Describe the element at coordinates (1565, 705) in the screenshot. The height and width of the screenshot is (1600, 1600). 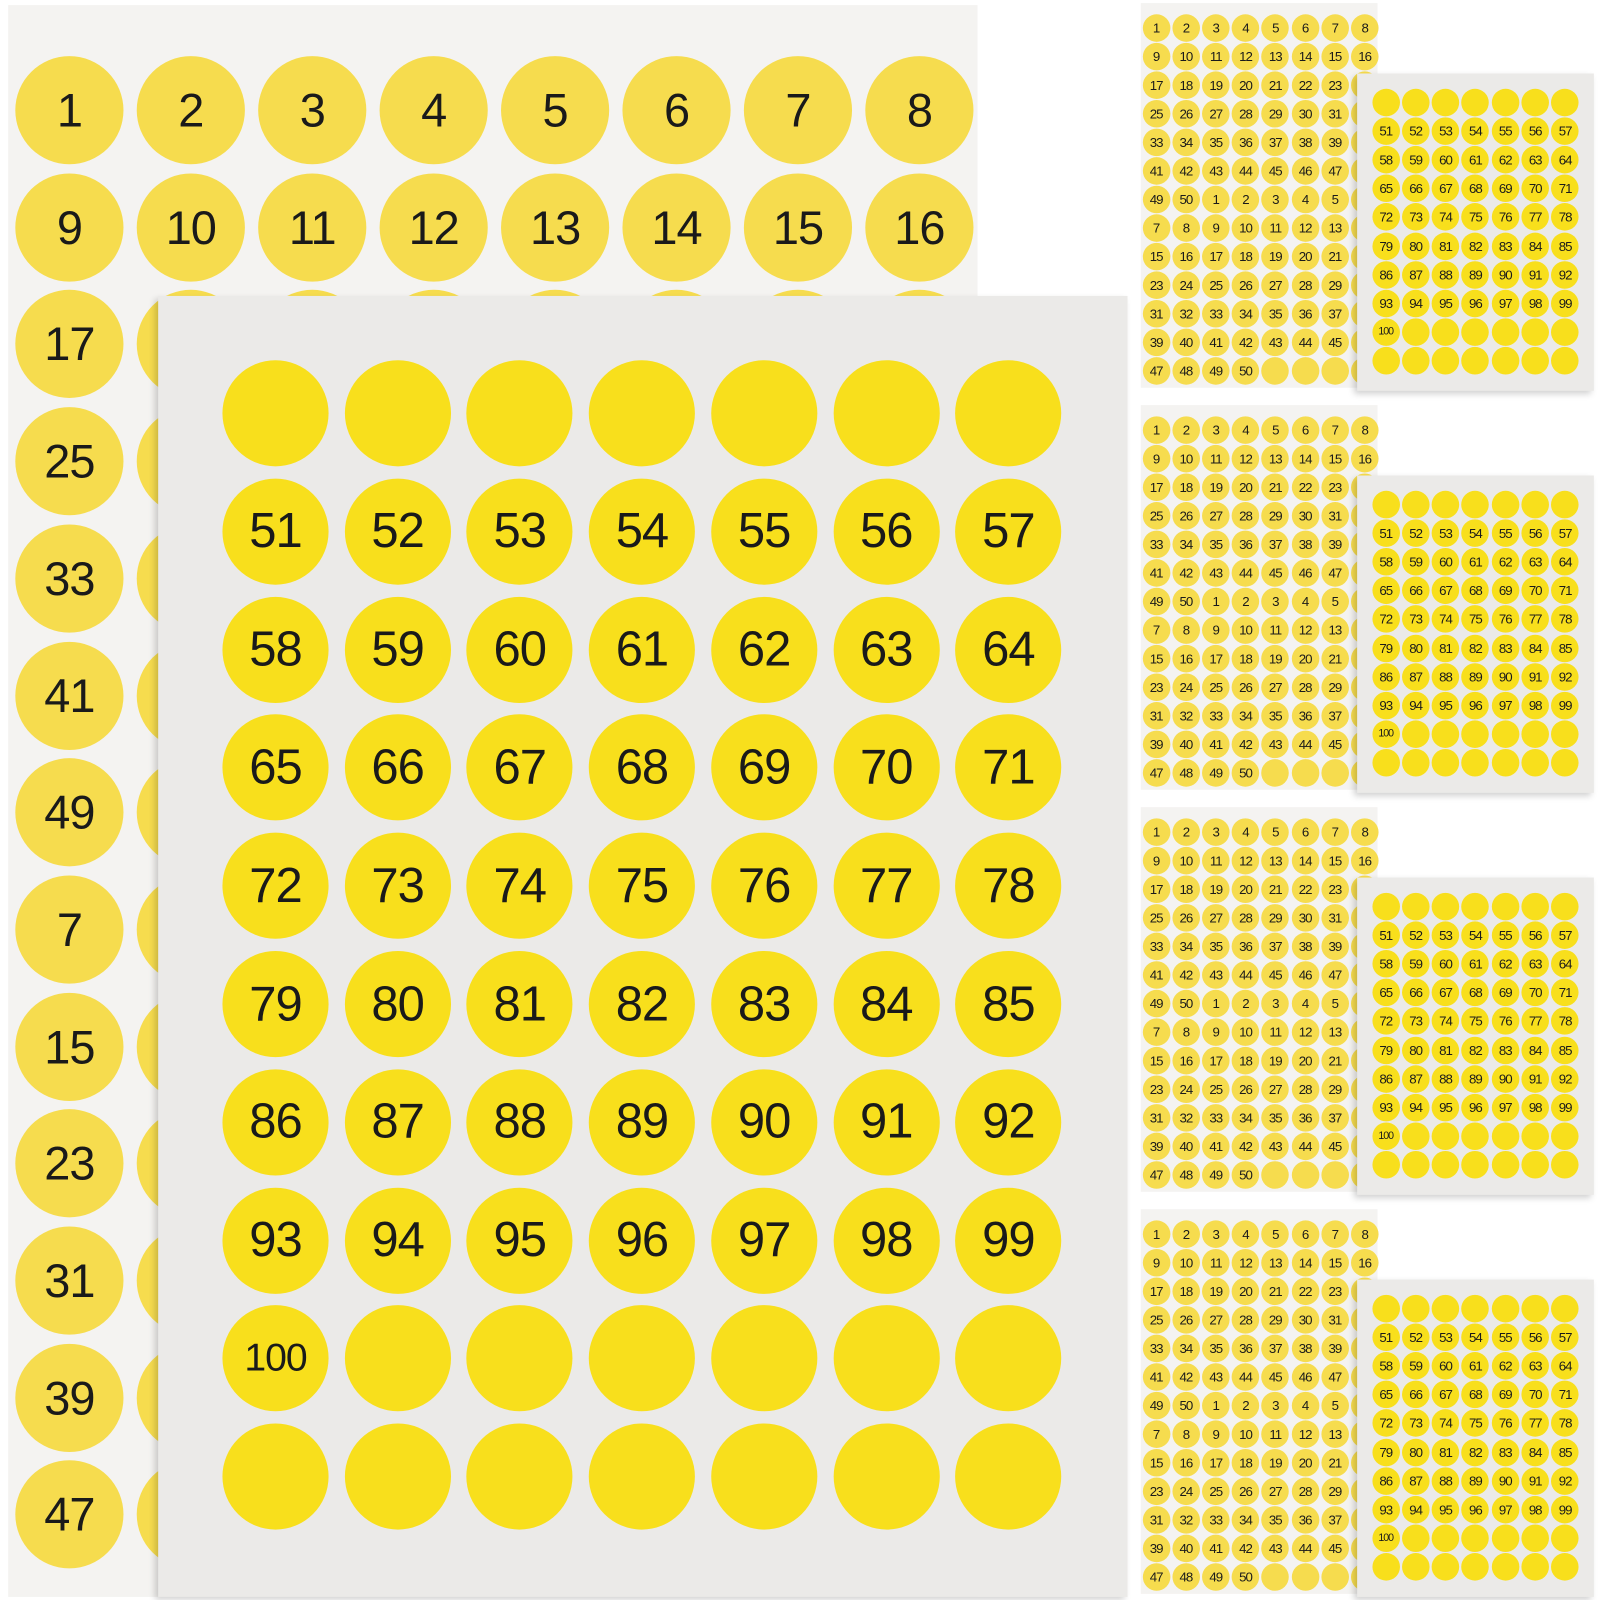
I see `number-sticker: 99` at that location.